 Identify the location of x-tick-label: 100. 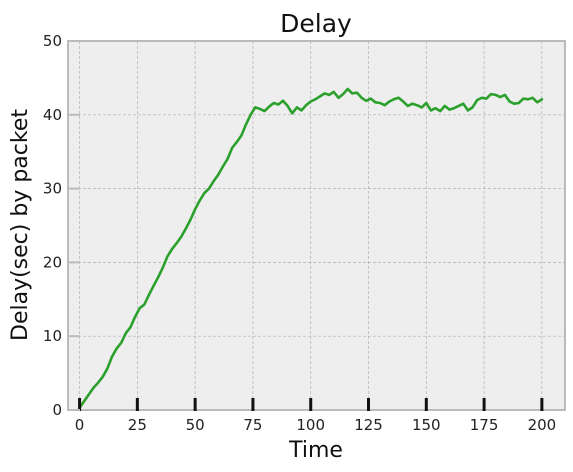
(310, 425).